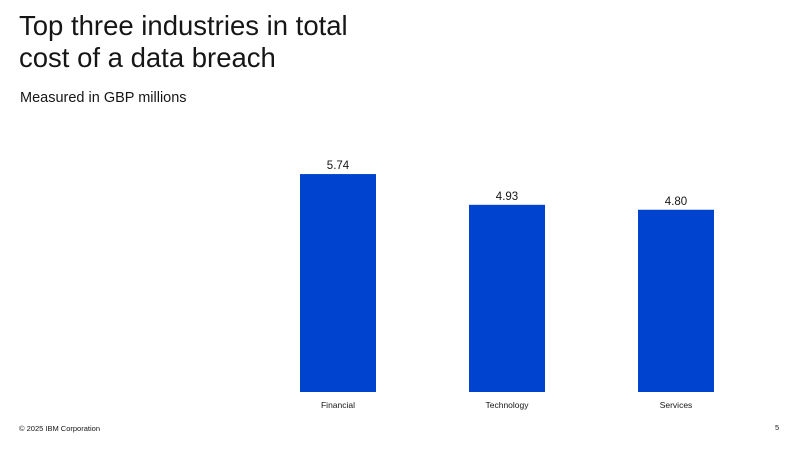  What do you see at coordinates (676, 202) in the screenshot?
I see `value-label-services: 4.80` at bounding box center [676, 202].